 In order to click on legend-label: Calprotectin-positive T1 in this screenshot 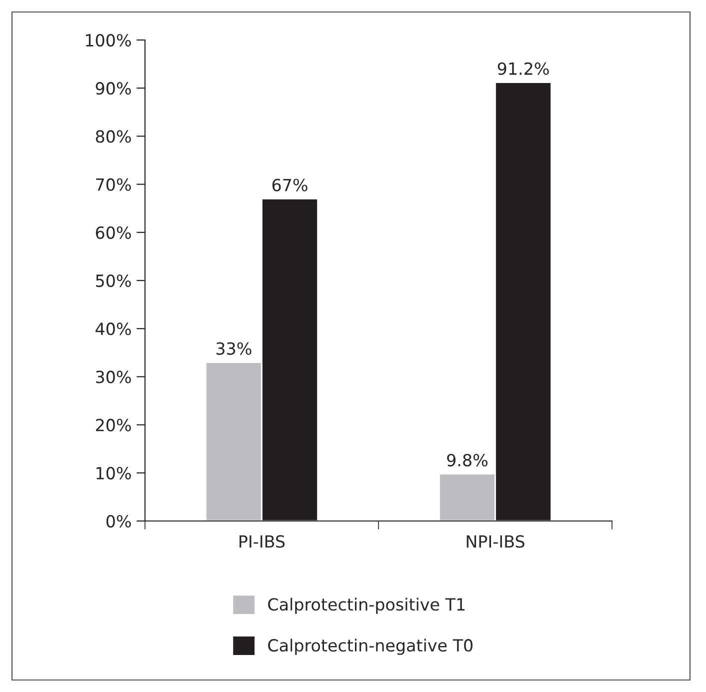, I will do `click(366, 606)`.